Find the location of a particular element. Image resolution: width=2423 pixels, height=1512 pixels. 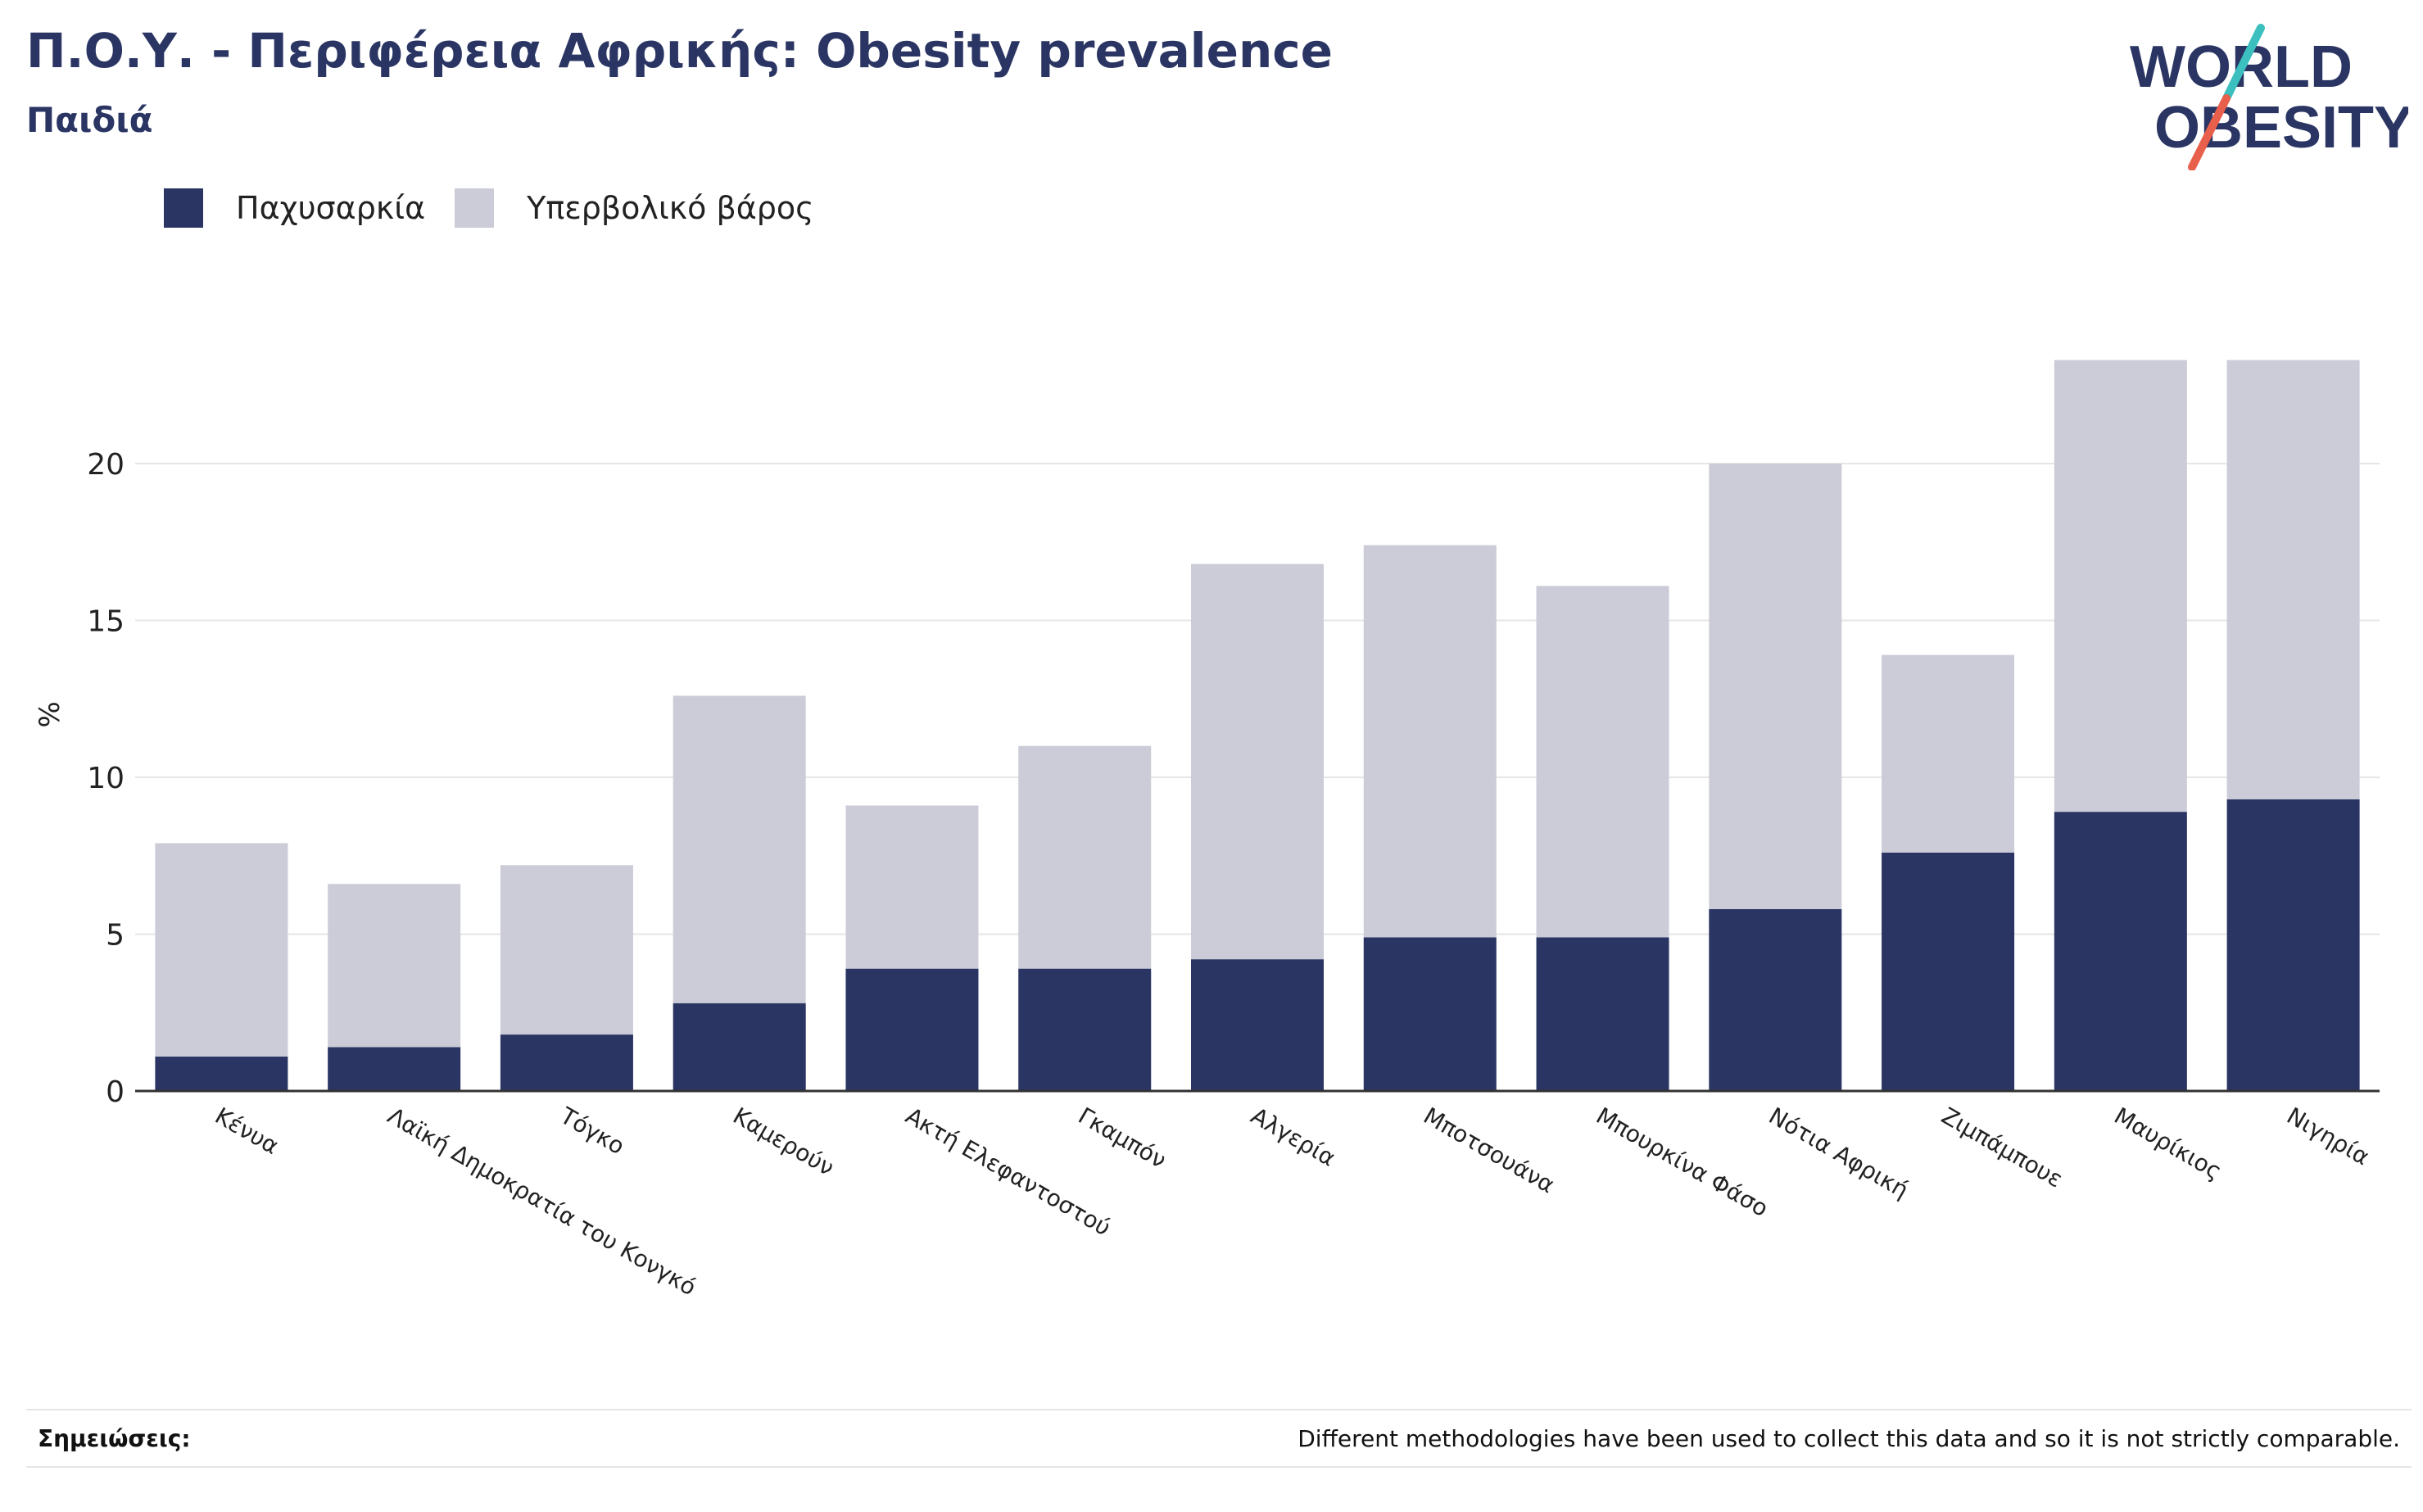

x-tick-label: Ζιμπάμπουε is located at coordinates (2002, 1147).